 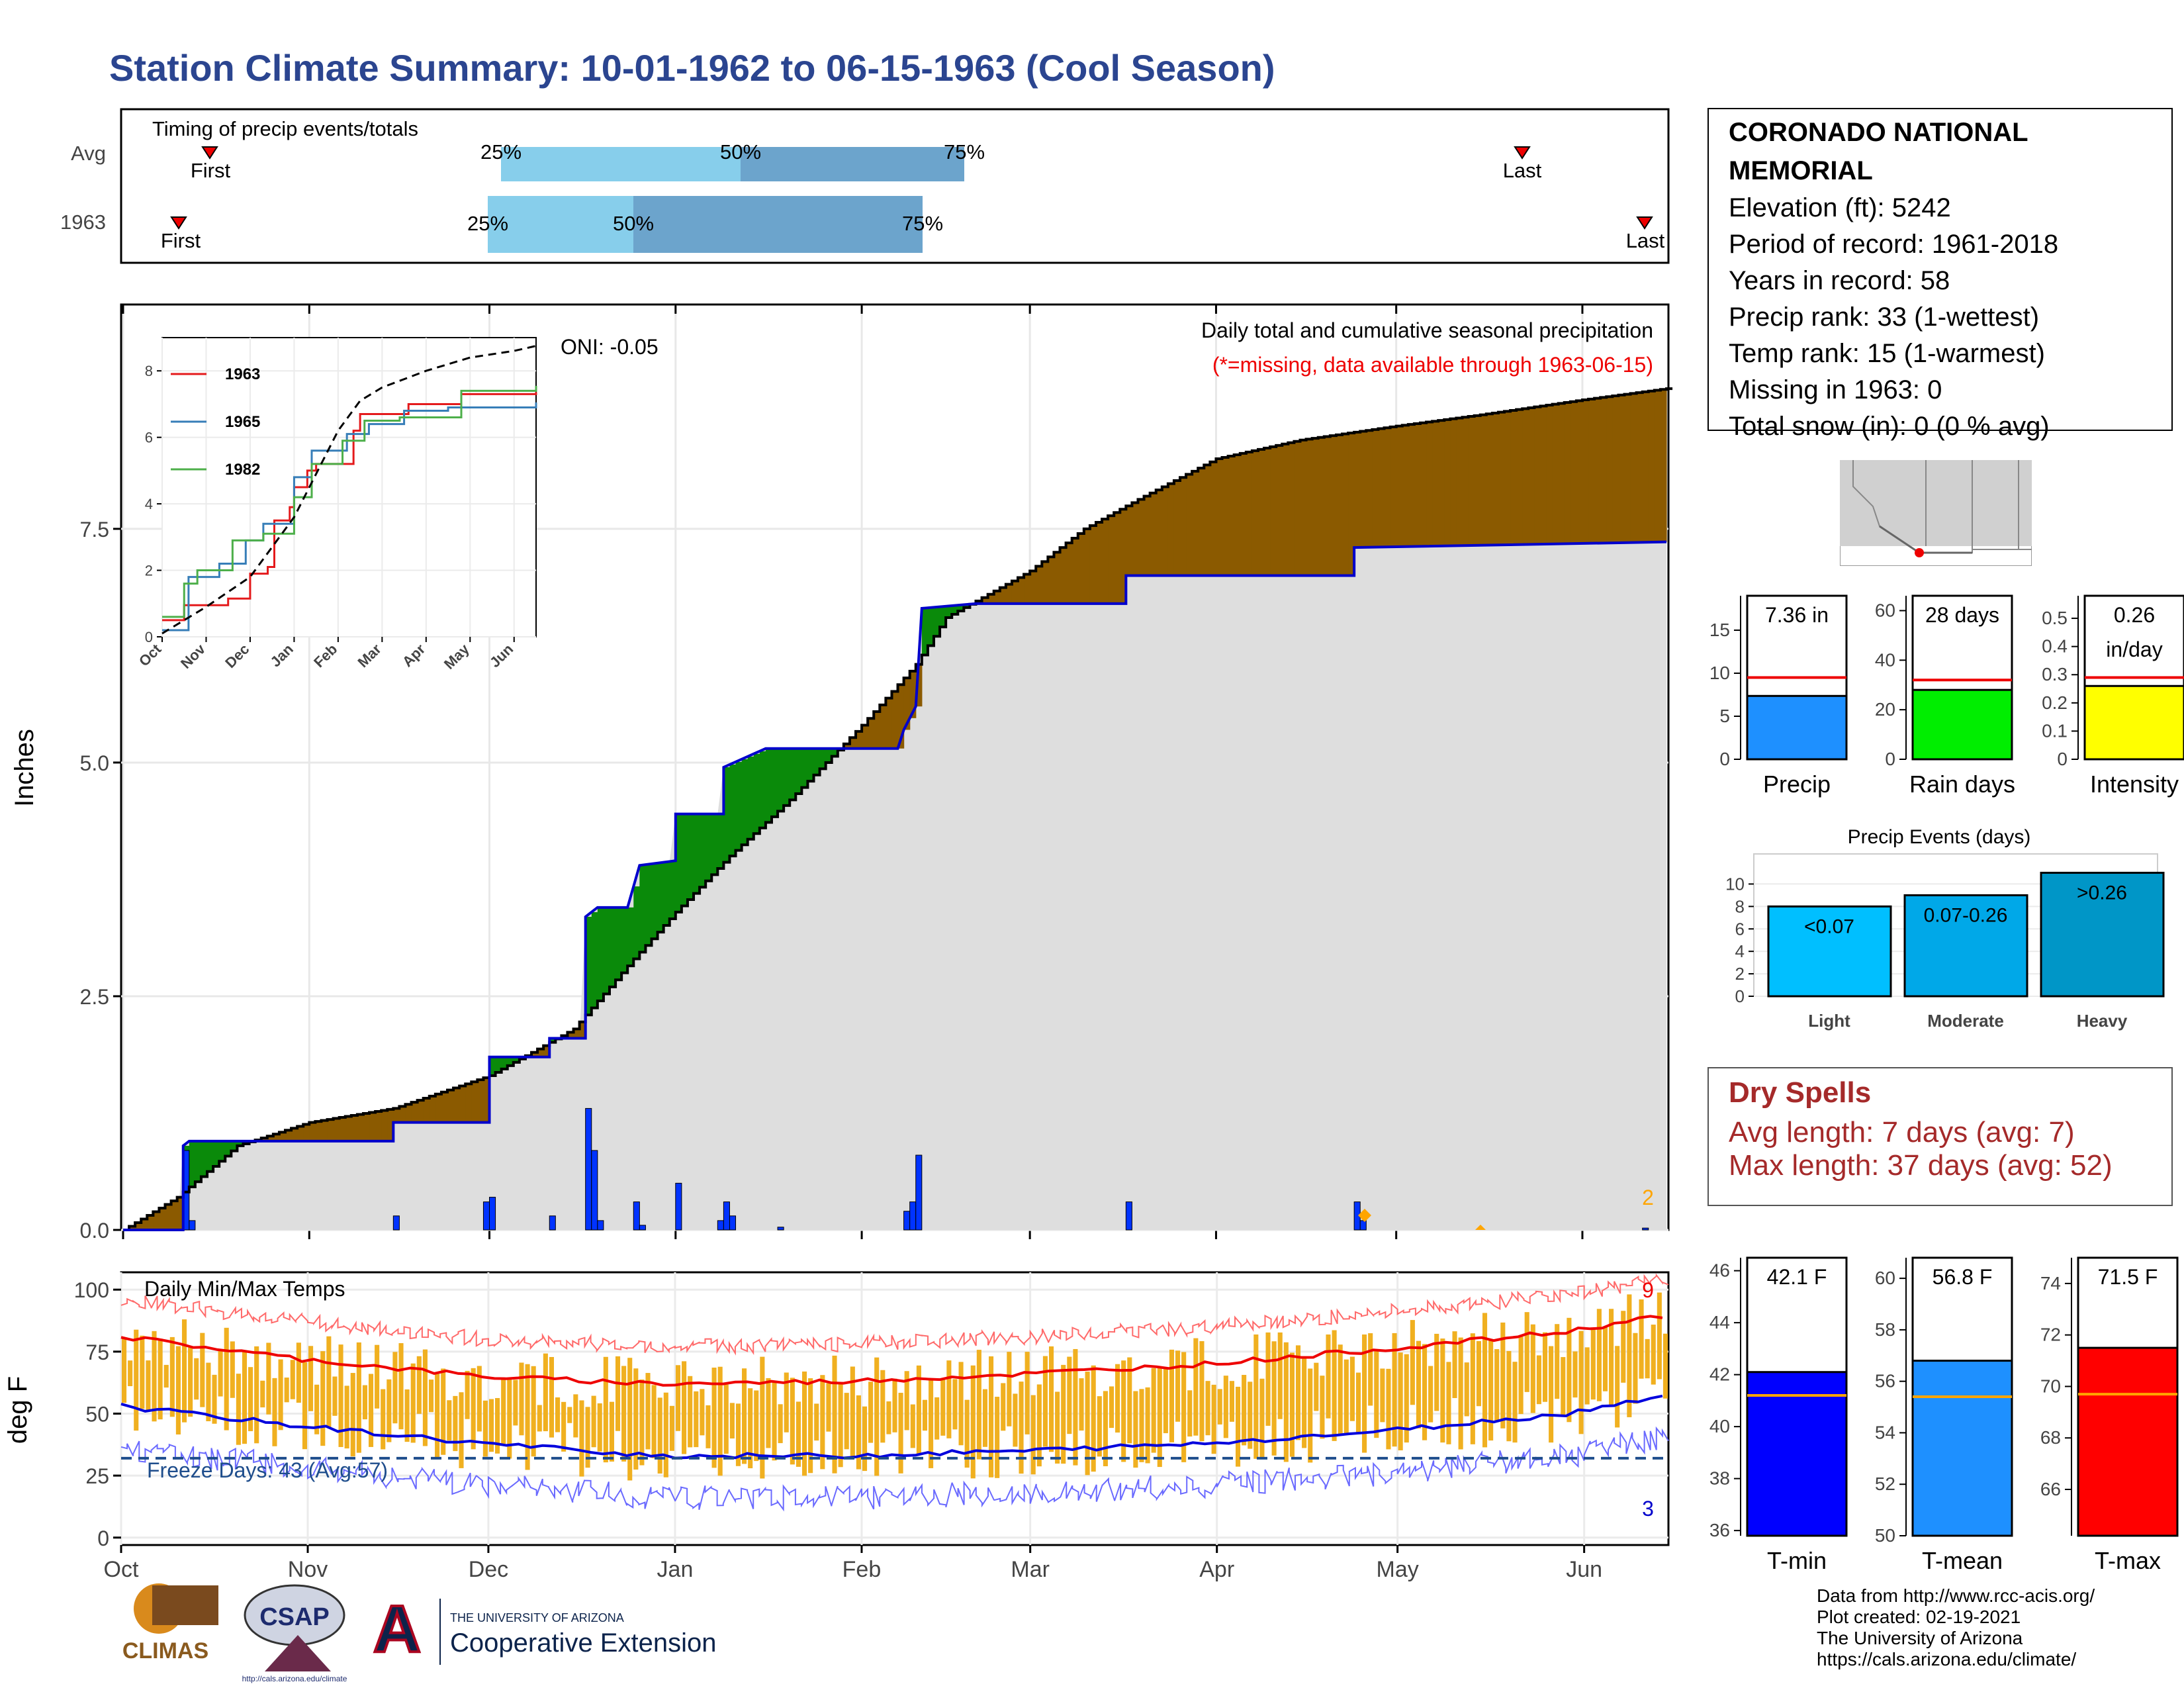 What do you see at coordinates (285, 128) in the screenshot?
I see `timing-title: Timing of precip events/totals` at bounding box center [285, 128].